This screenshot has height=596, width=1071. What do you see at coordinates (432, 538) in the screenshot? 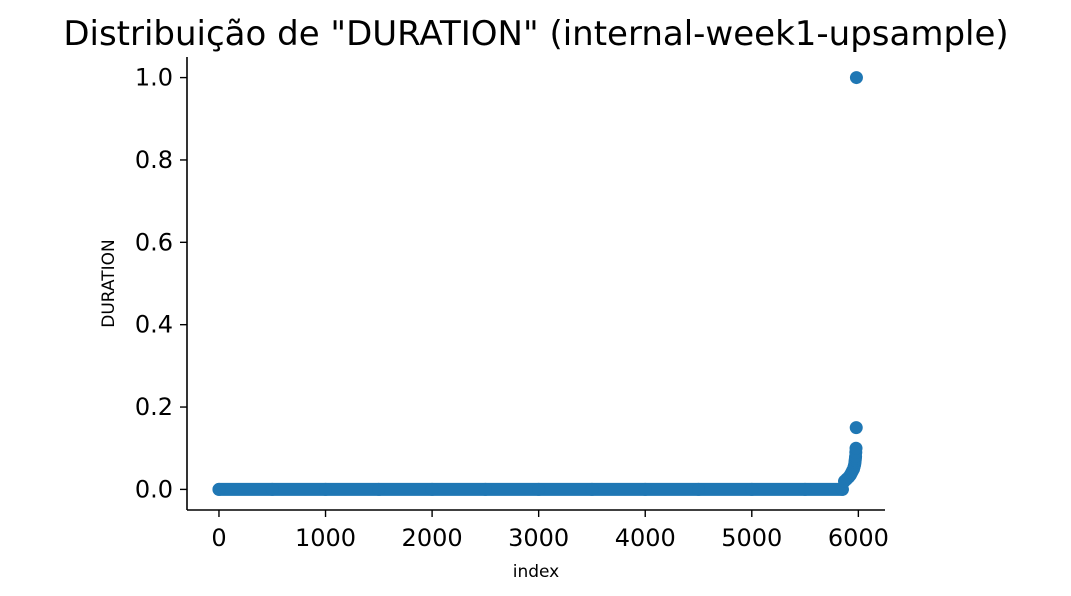
I see `x-tick-label: 2000` at bounding box center [432, 538].